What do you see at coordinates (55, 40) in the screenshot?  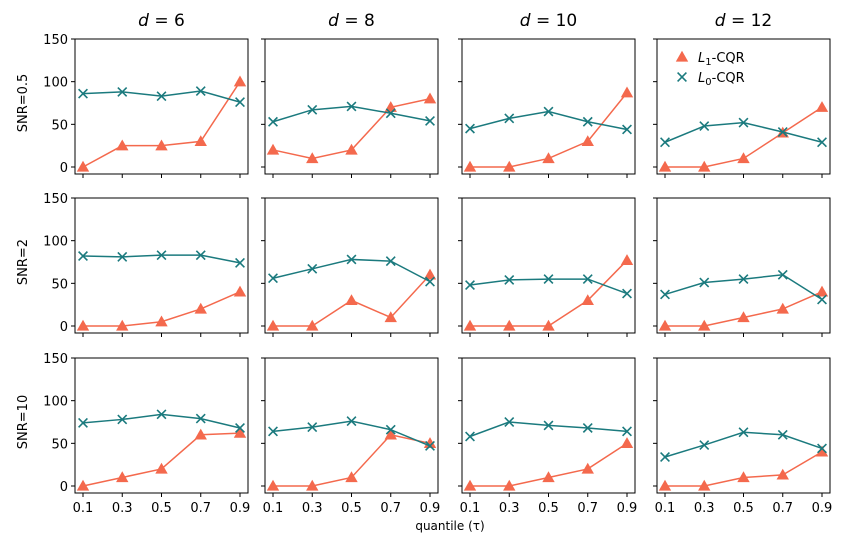 I see `y-tick-label: 150` at bounding box center [55, 40].